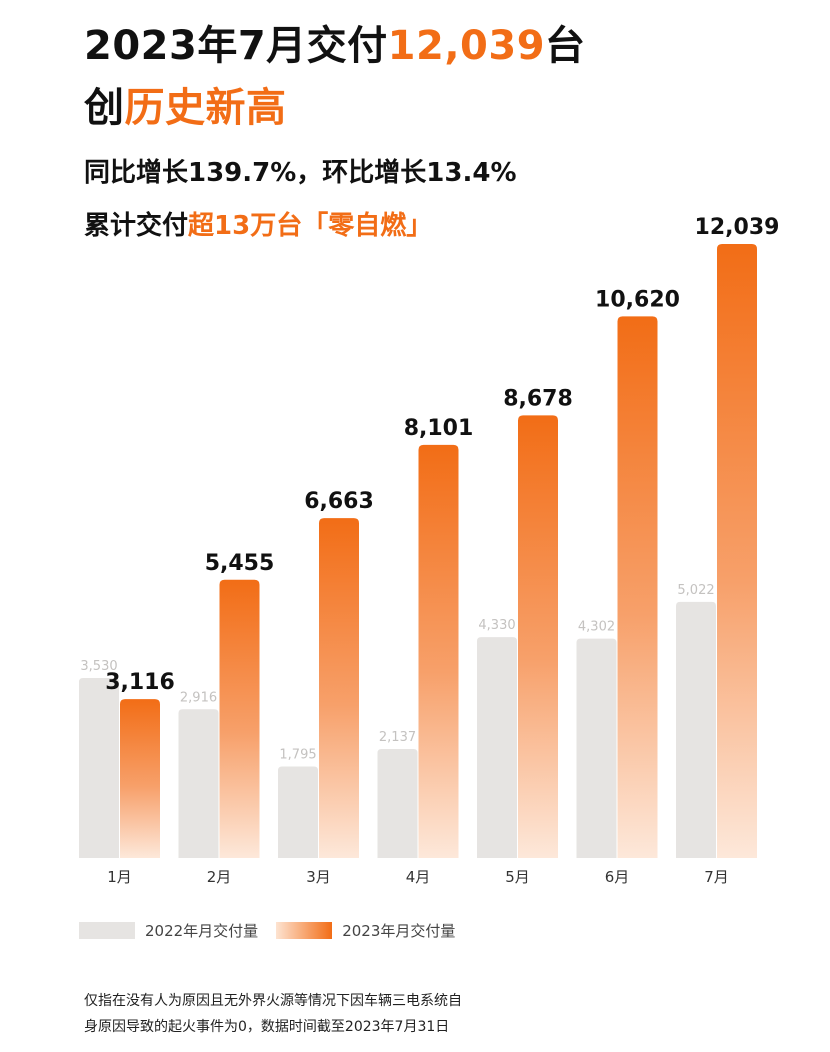  I want to click on label-2022-7: 5,022, so click(695, 590).